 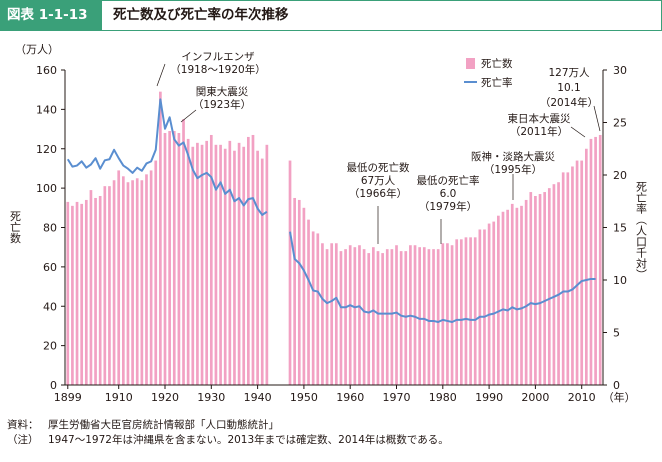 What do you see at coordinates (23, 425) in the screenshot?
I see `source-label: 資料：` at bounding box center [23, 425].